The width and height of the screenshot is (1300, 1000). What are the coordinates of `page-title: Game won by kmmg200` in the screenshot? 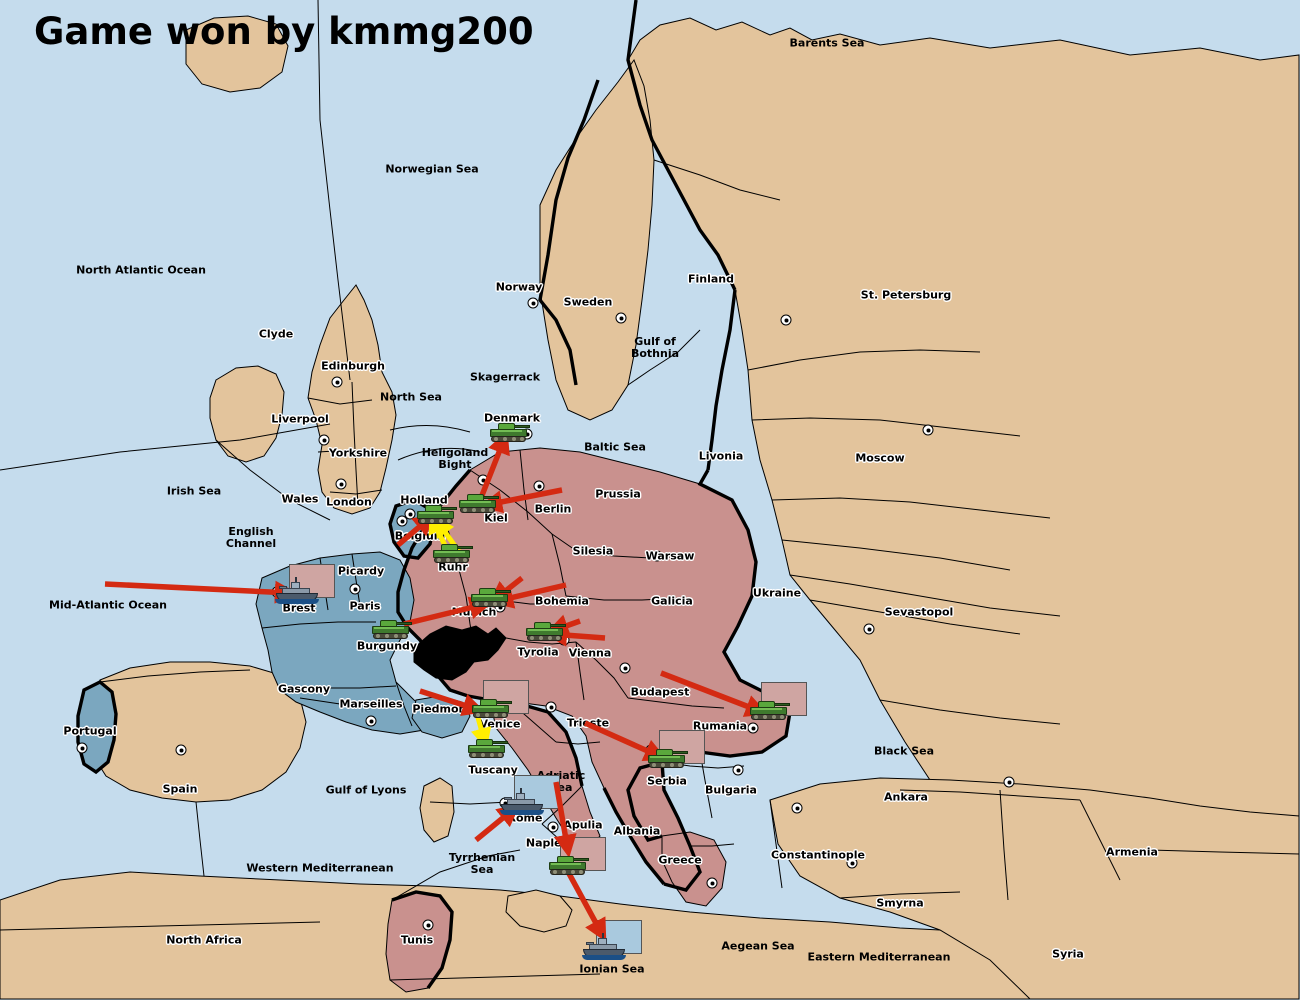 It's located at (284, 31).